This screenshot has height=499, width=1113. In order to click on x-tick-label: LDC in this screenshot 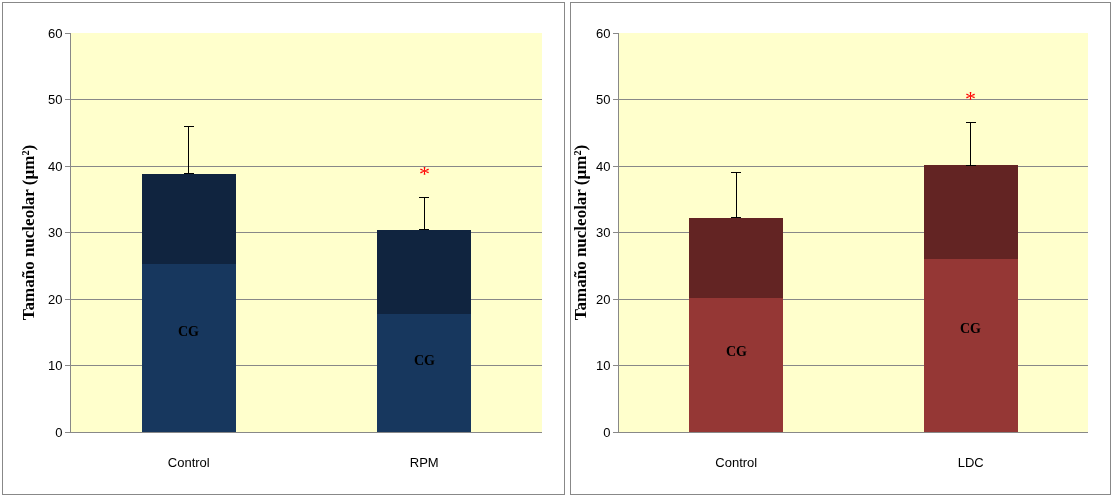, I will do `click(970, 462)`.